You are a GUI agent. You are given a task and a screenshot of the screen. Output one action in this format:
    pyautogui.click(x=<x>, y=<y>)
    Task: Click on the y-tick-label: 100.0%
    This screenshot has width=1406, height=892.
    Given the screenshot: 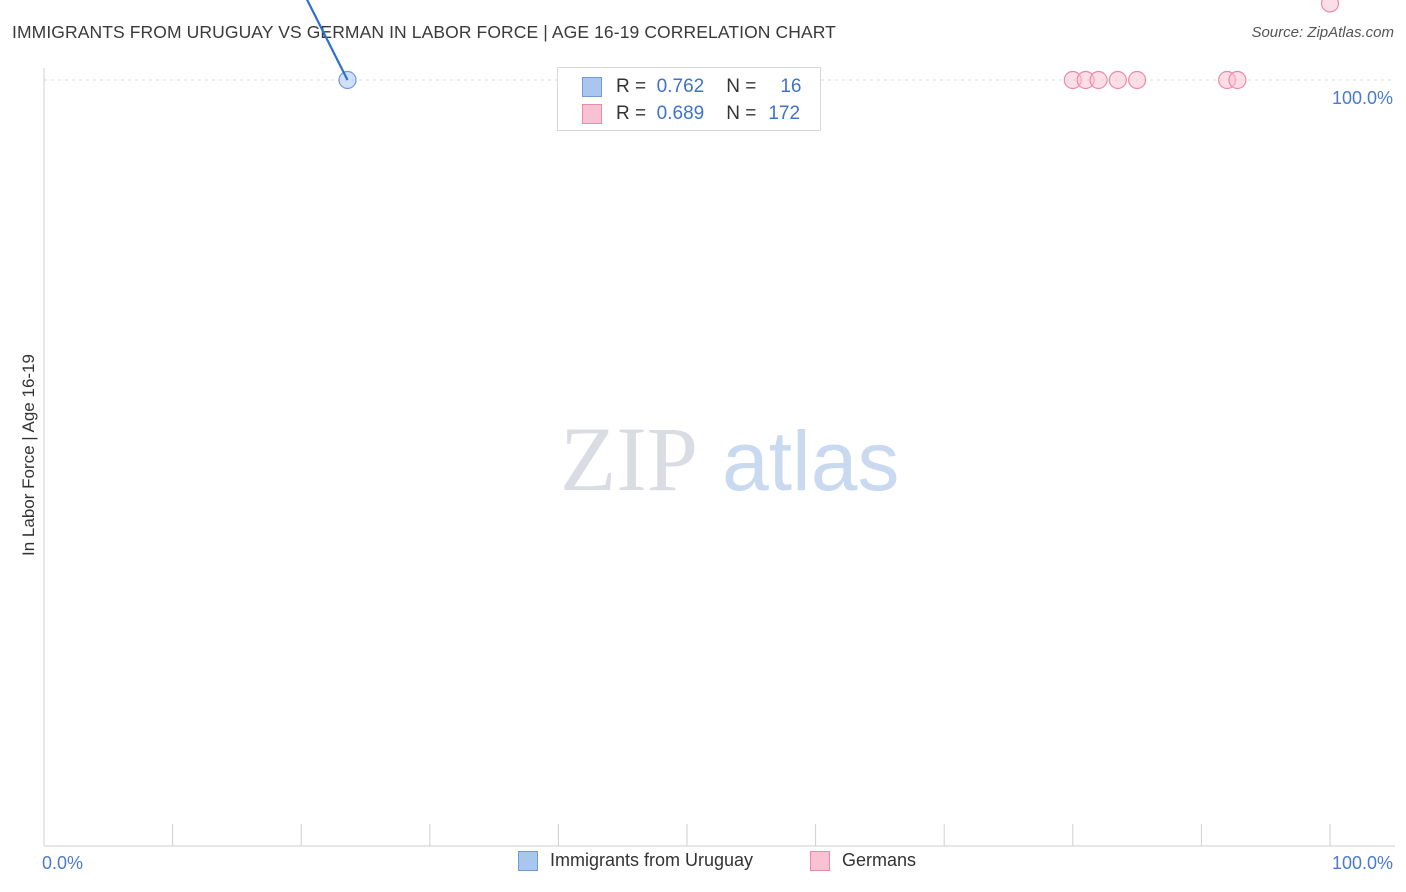 What is the action you would take?
    pyautogui.click(x=1362, y=98)
    